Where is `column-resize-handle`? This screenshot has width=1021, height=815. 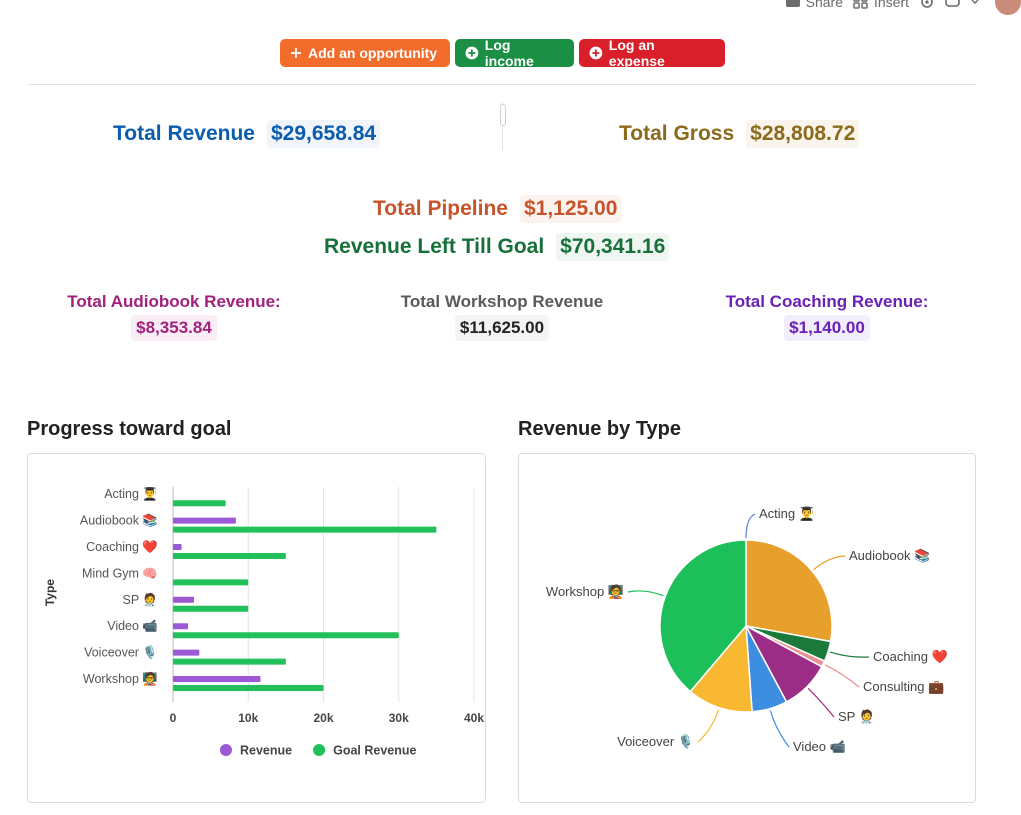
column-resize-handle is located at coordinates (503, 115).